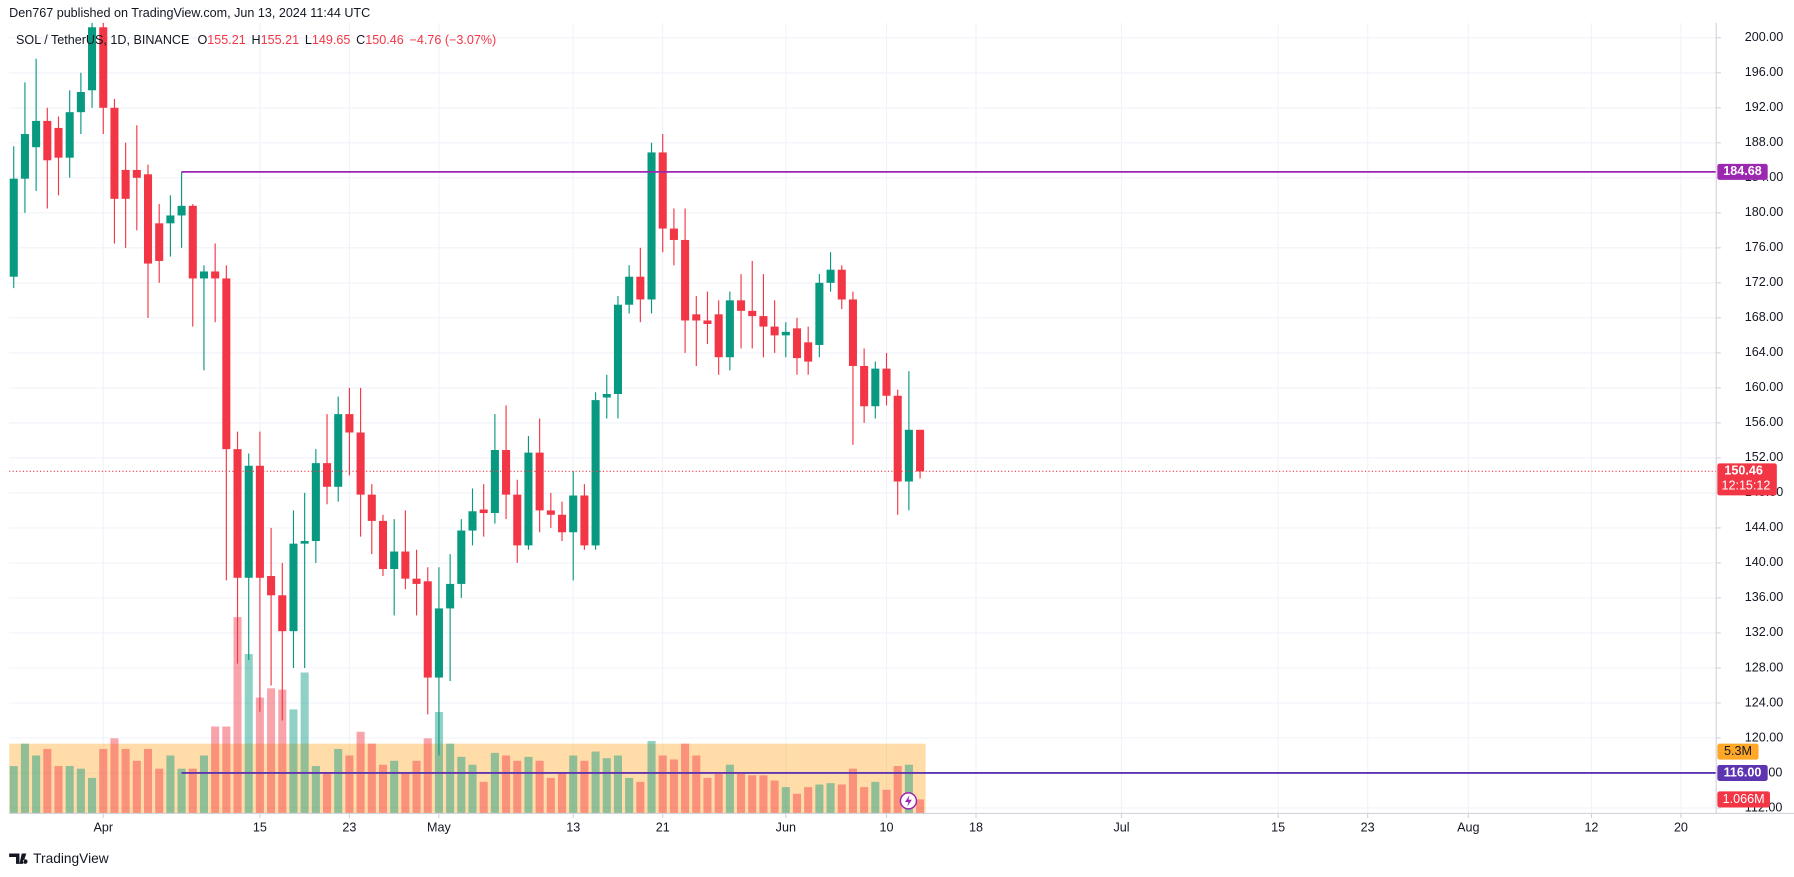 The image size is (1794, 877). I want to click on y-tick-label: 164.00, so click(1764, 352).